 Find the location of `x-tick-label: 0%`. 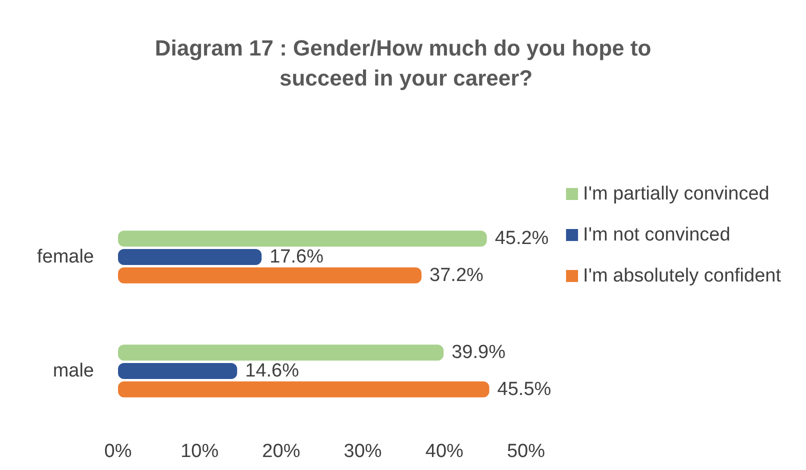

x-tick-label: 0% is located at coordinates (118, 451).